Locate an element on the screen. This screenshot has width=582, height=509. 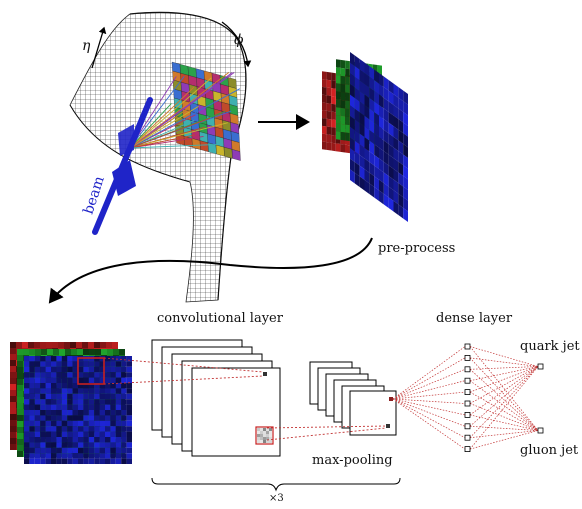
dense-node is located at coordinates (467, 369).